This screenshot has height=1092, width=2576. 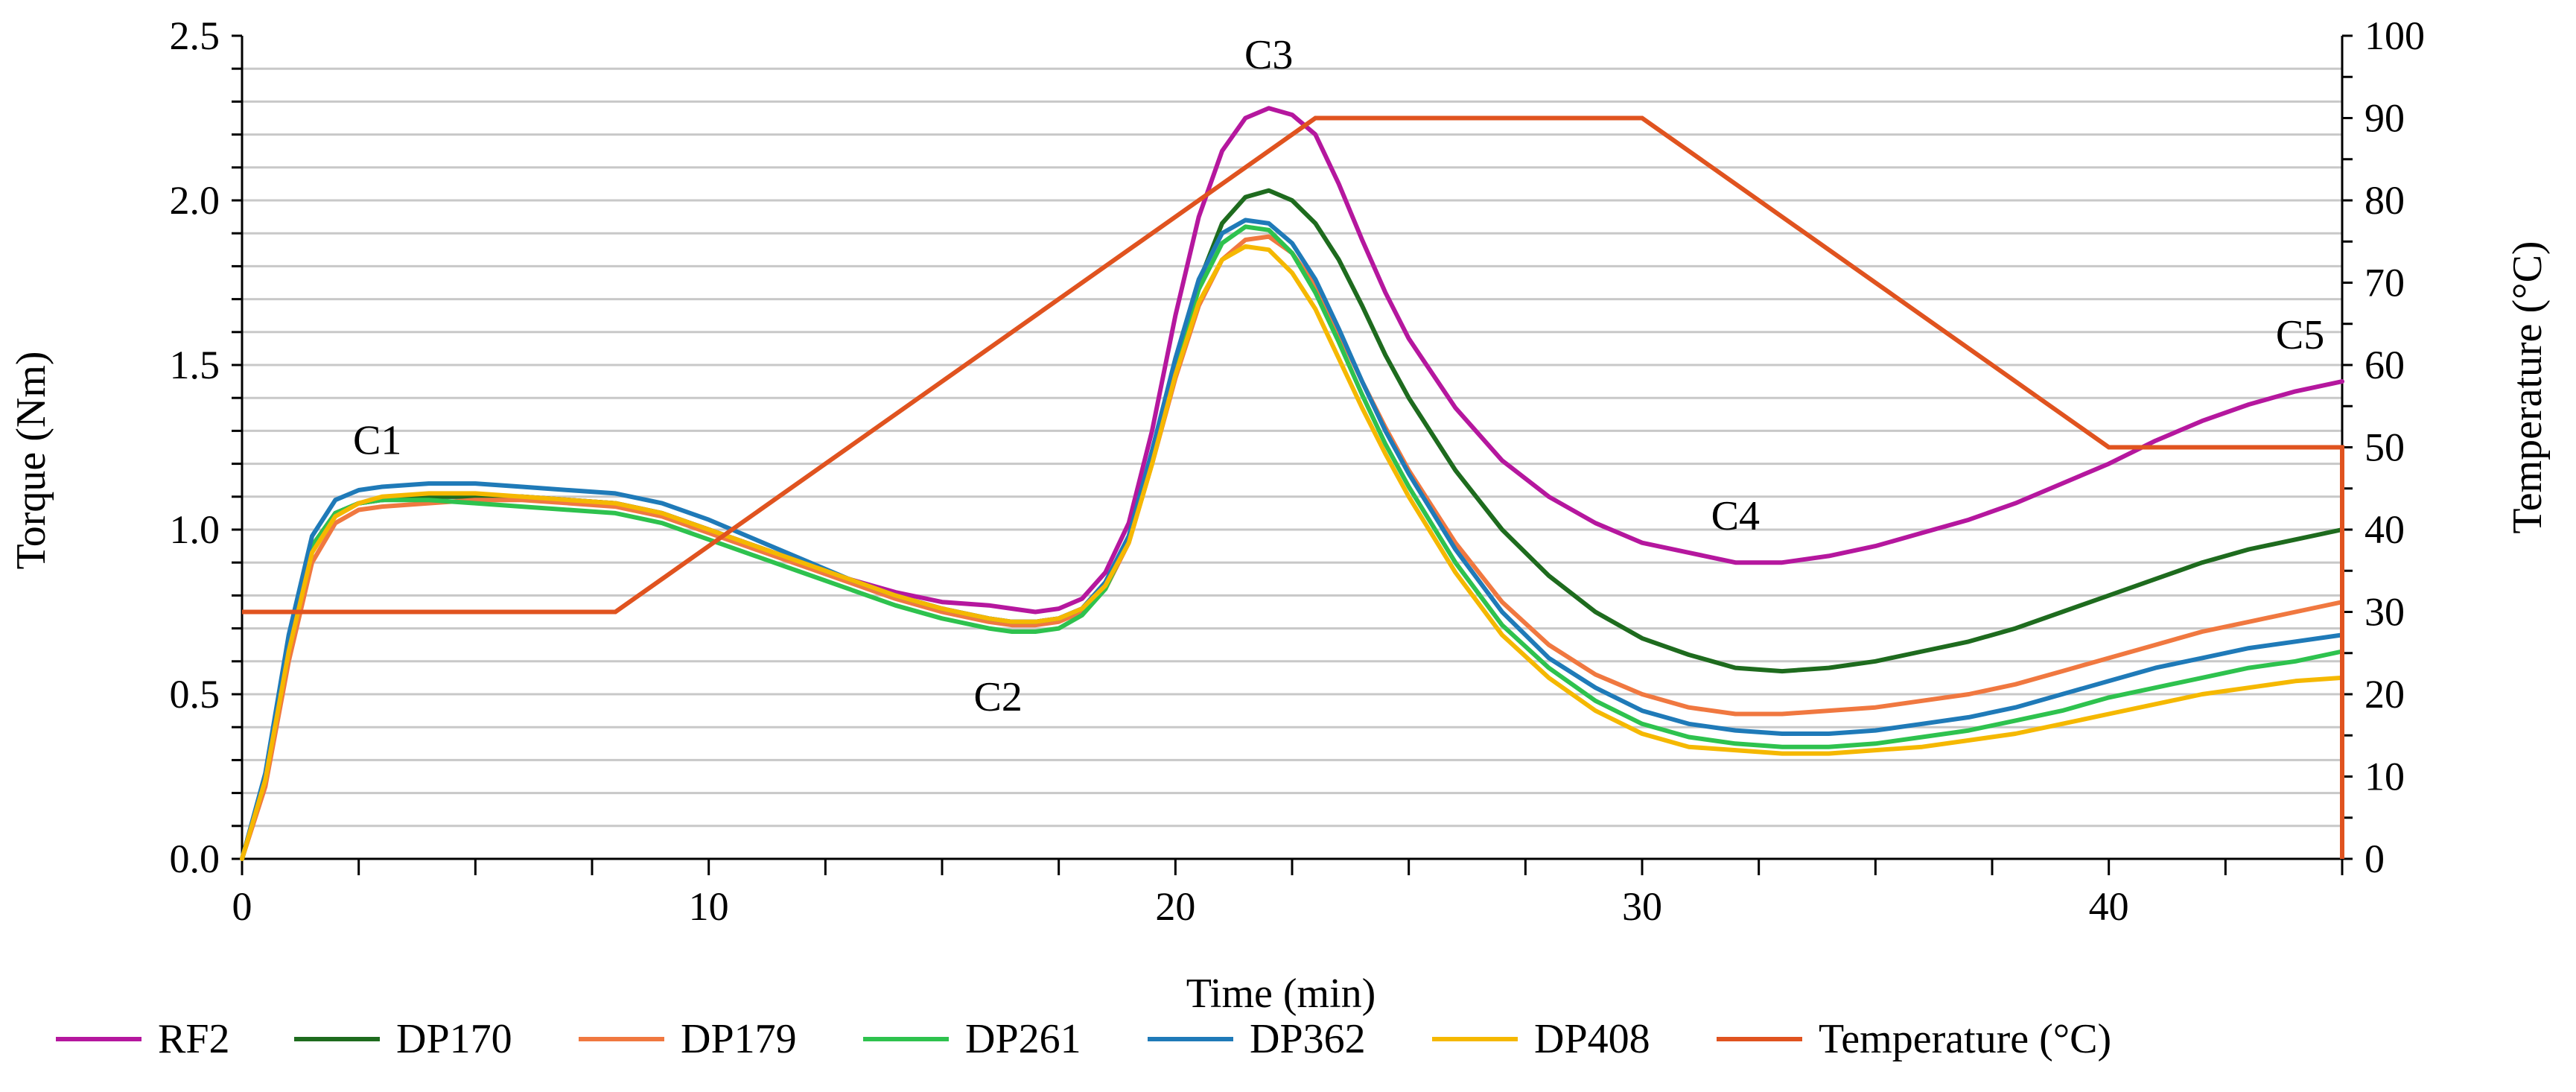 I want to click on y-tick-label: 0.5, so click(x=195, y=694).